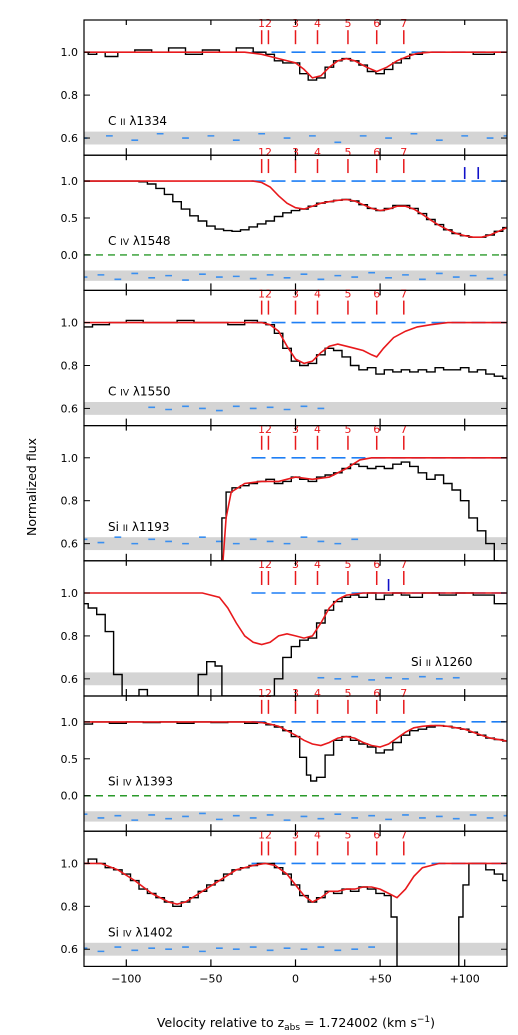 This screenshot has width=518, height=1035. Describe the element at coordinates (295, 978) in the screenshot. I see `x-tick-label: 0` at that location.